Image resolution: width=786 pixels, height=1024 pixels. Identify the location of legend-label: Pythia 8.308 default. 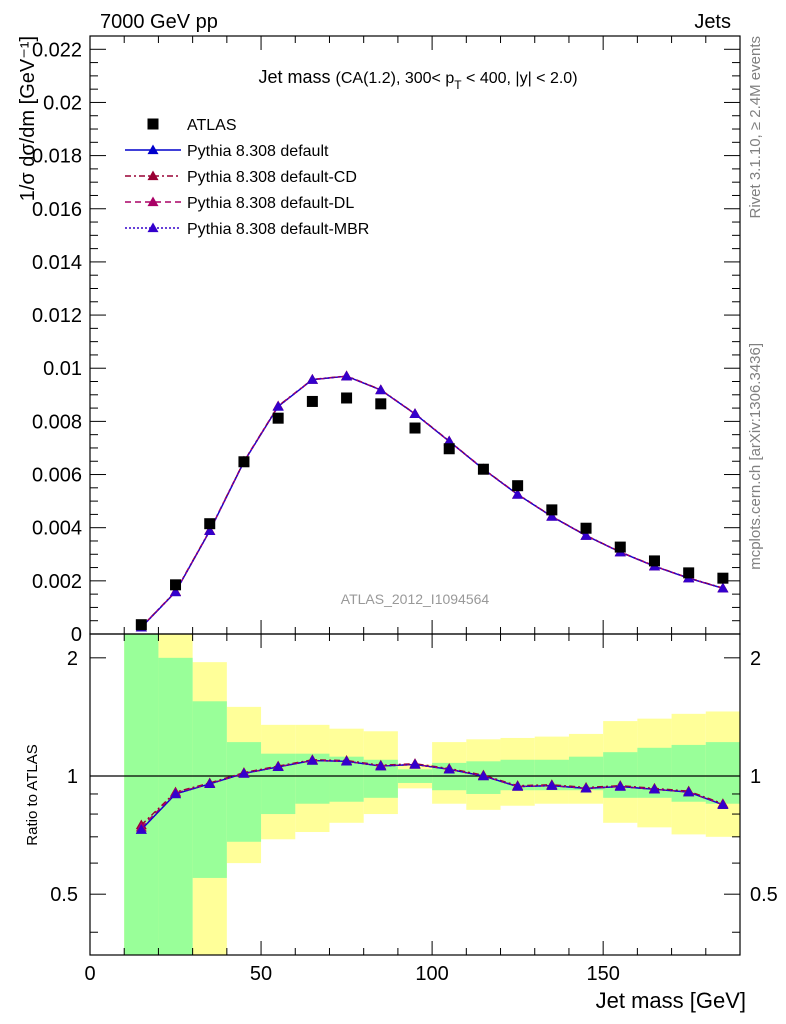
(258, 151).